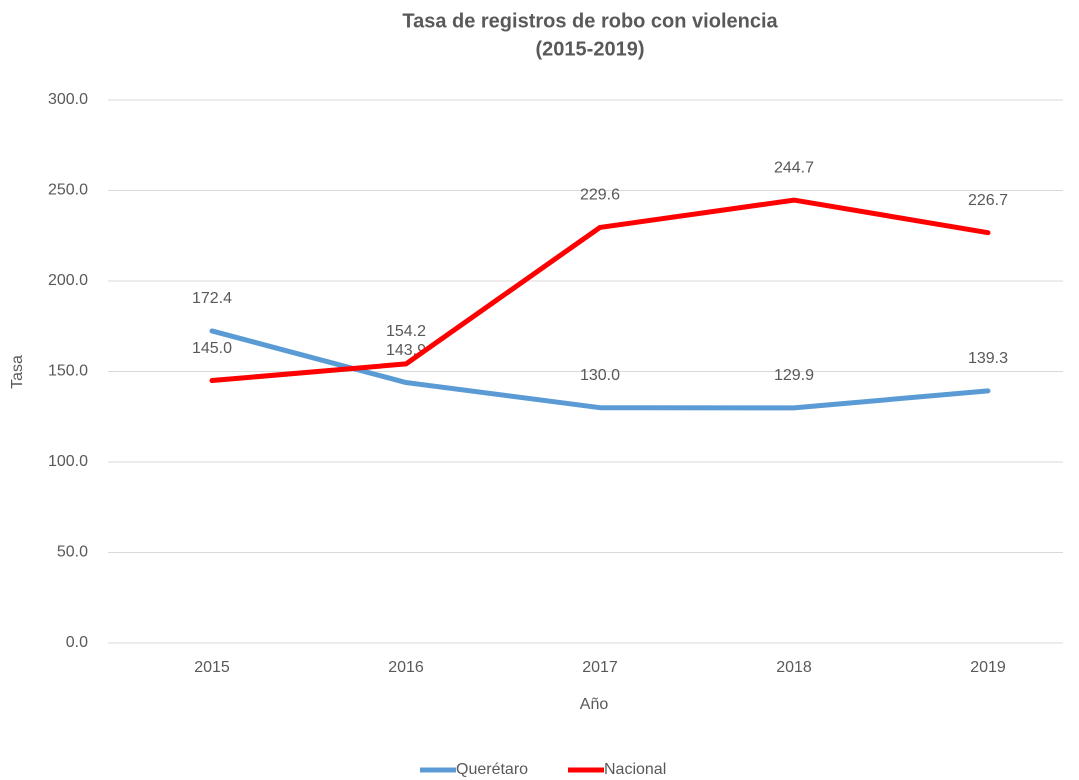 The image size is (1079, 780). Describe the element at coordinates (406, 331) in the screenshot. I see `data-label: 154.2` at that location.